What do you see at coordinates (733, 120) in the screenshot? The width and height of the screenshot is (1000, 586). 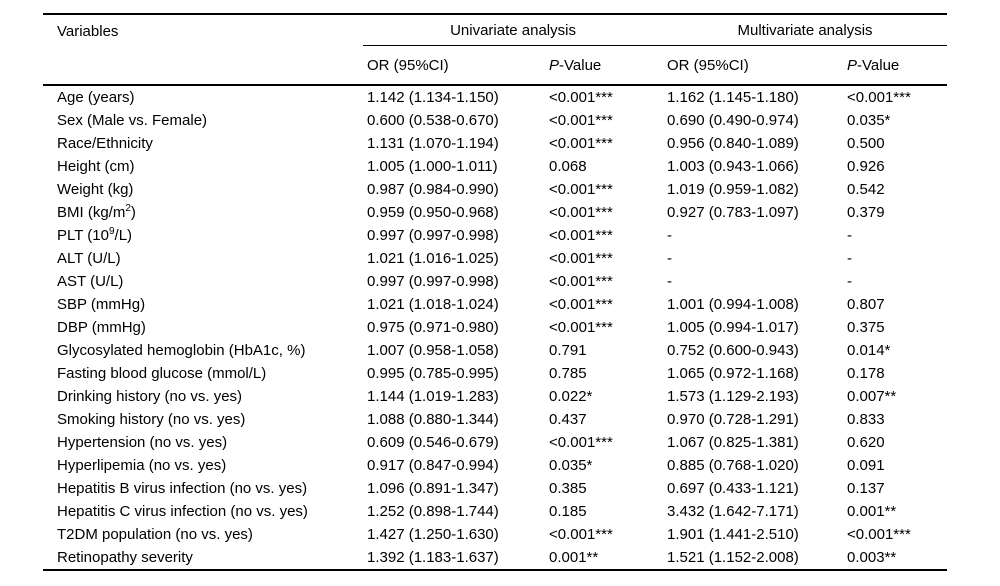 I see `multi-or-cell: 0.690 (0.490-0.974)` at bounding box center [733, 120].